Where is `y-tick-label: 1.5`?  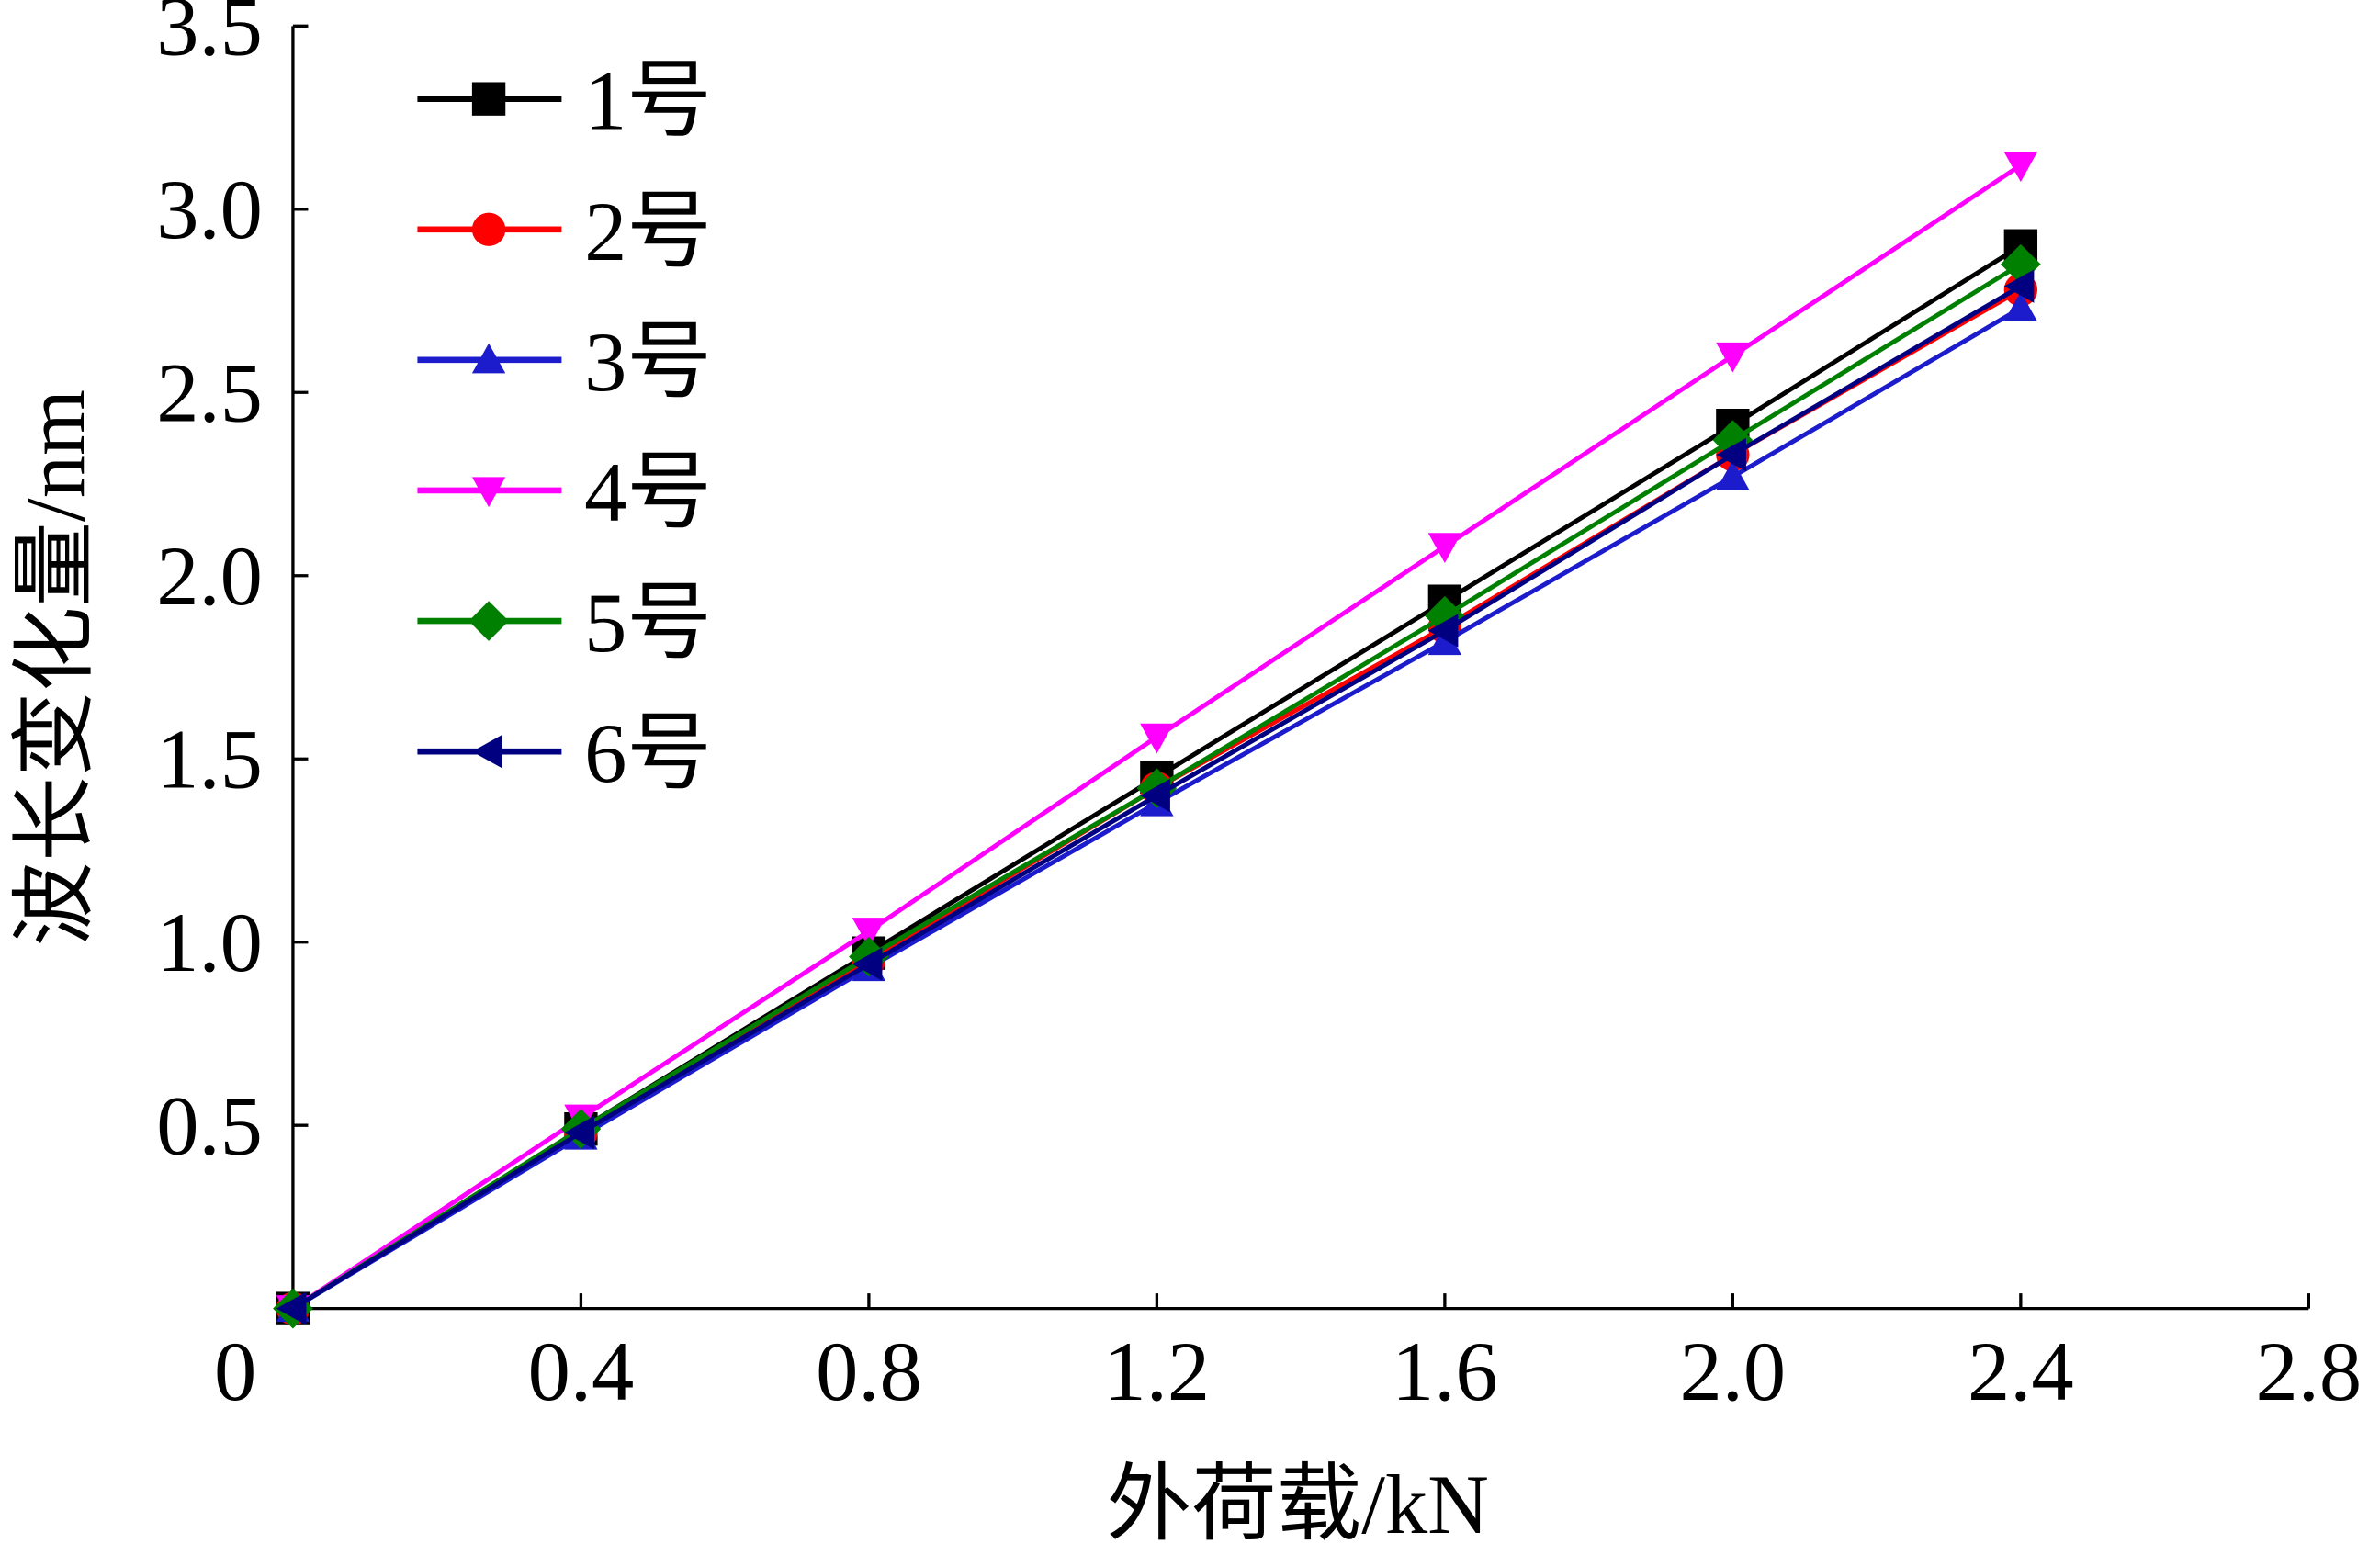 y-tick-label: 1.5 is located at coordinates (209, 760).